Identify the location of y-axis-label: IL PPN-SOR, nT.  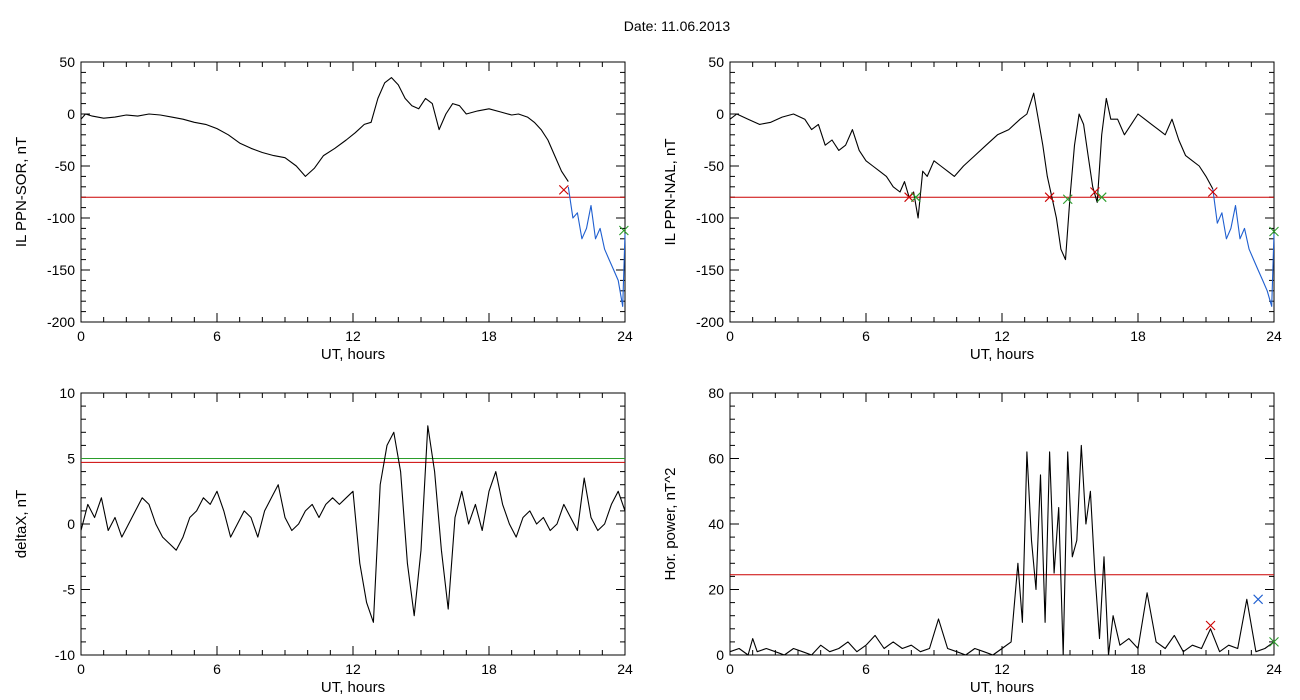
(21, 192).